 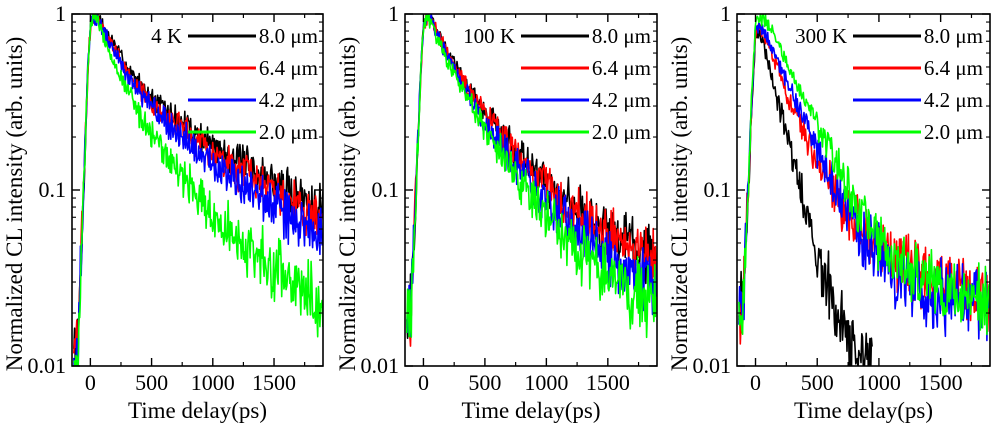 What do you see at coordinates (489, 36) in the screenshot?
I see `temperature-label: 100 K` at bounding box center [489, 36].